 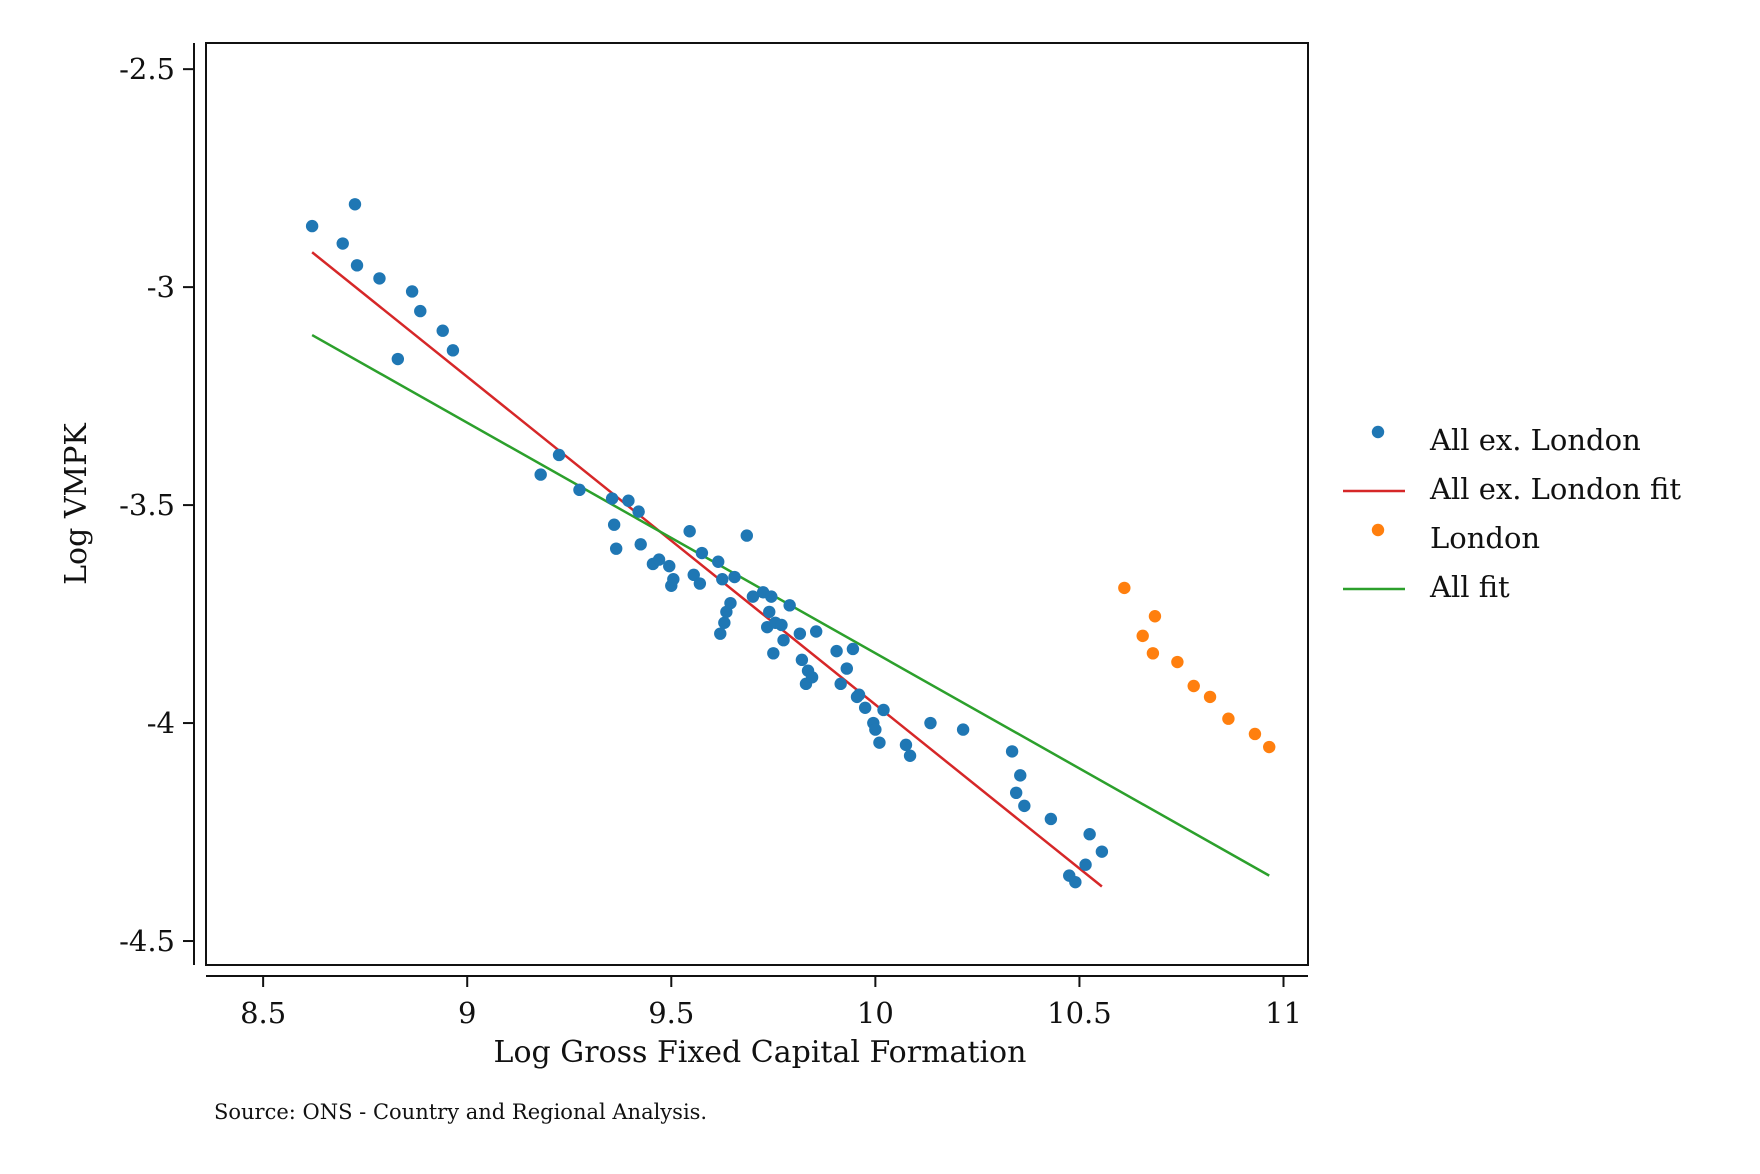 I want to click on y-axis: -2.5 -3 -3.5 -4 -4.5, so click(x=157, y=504).